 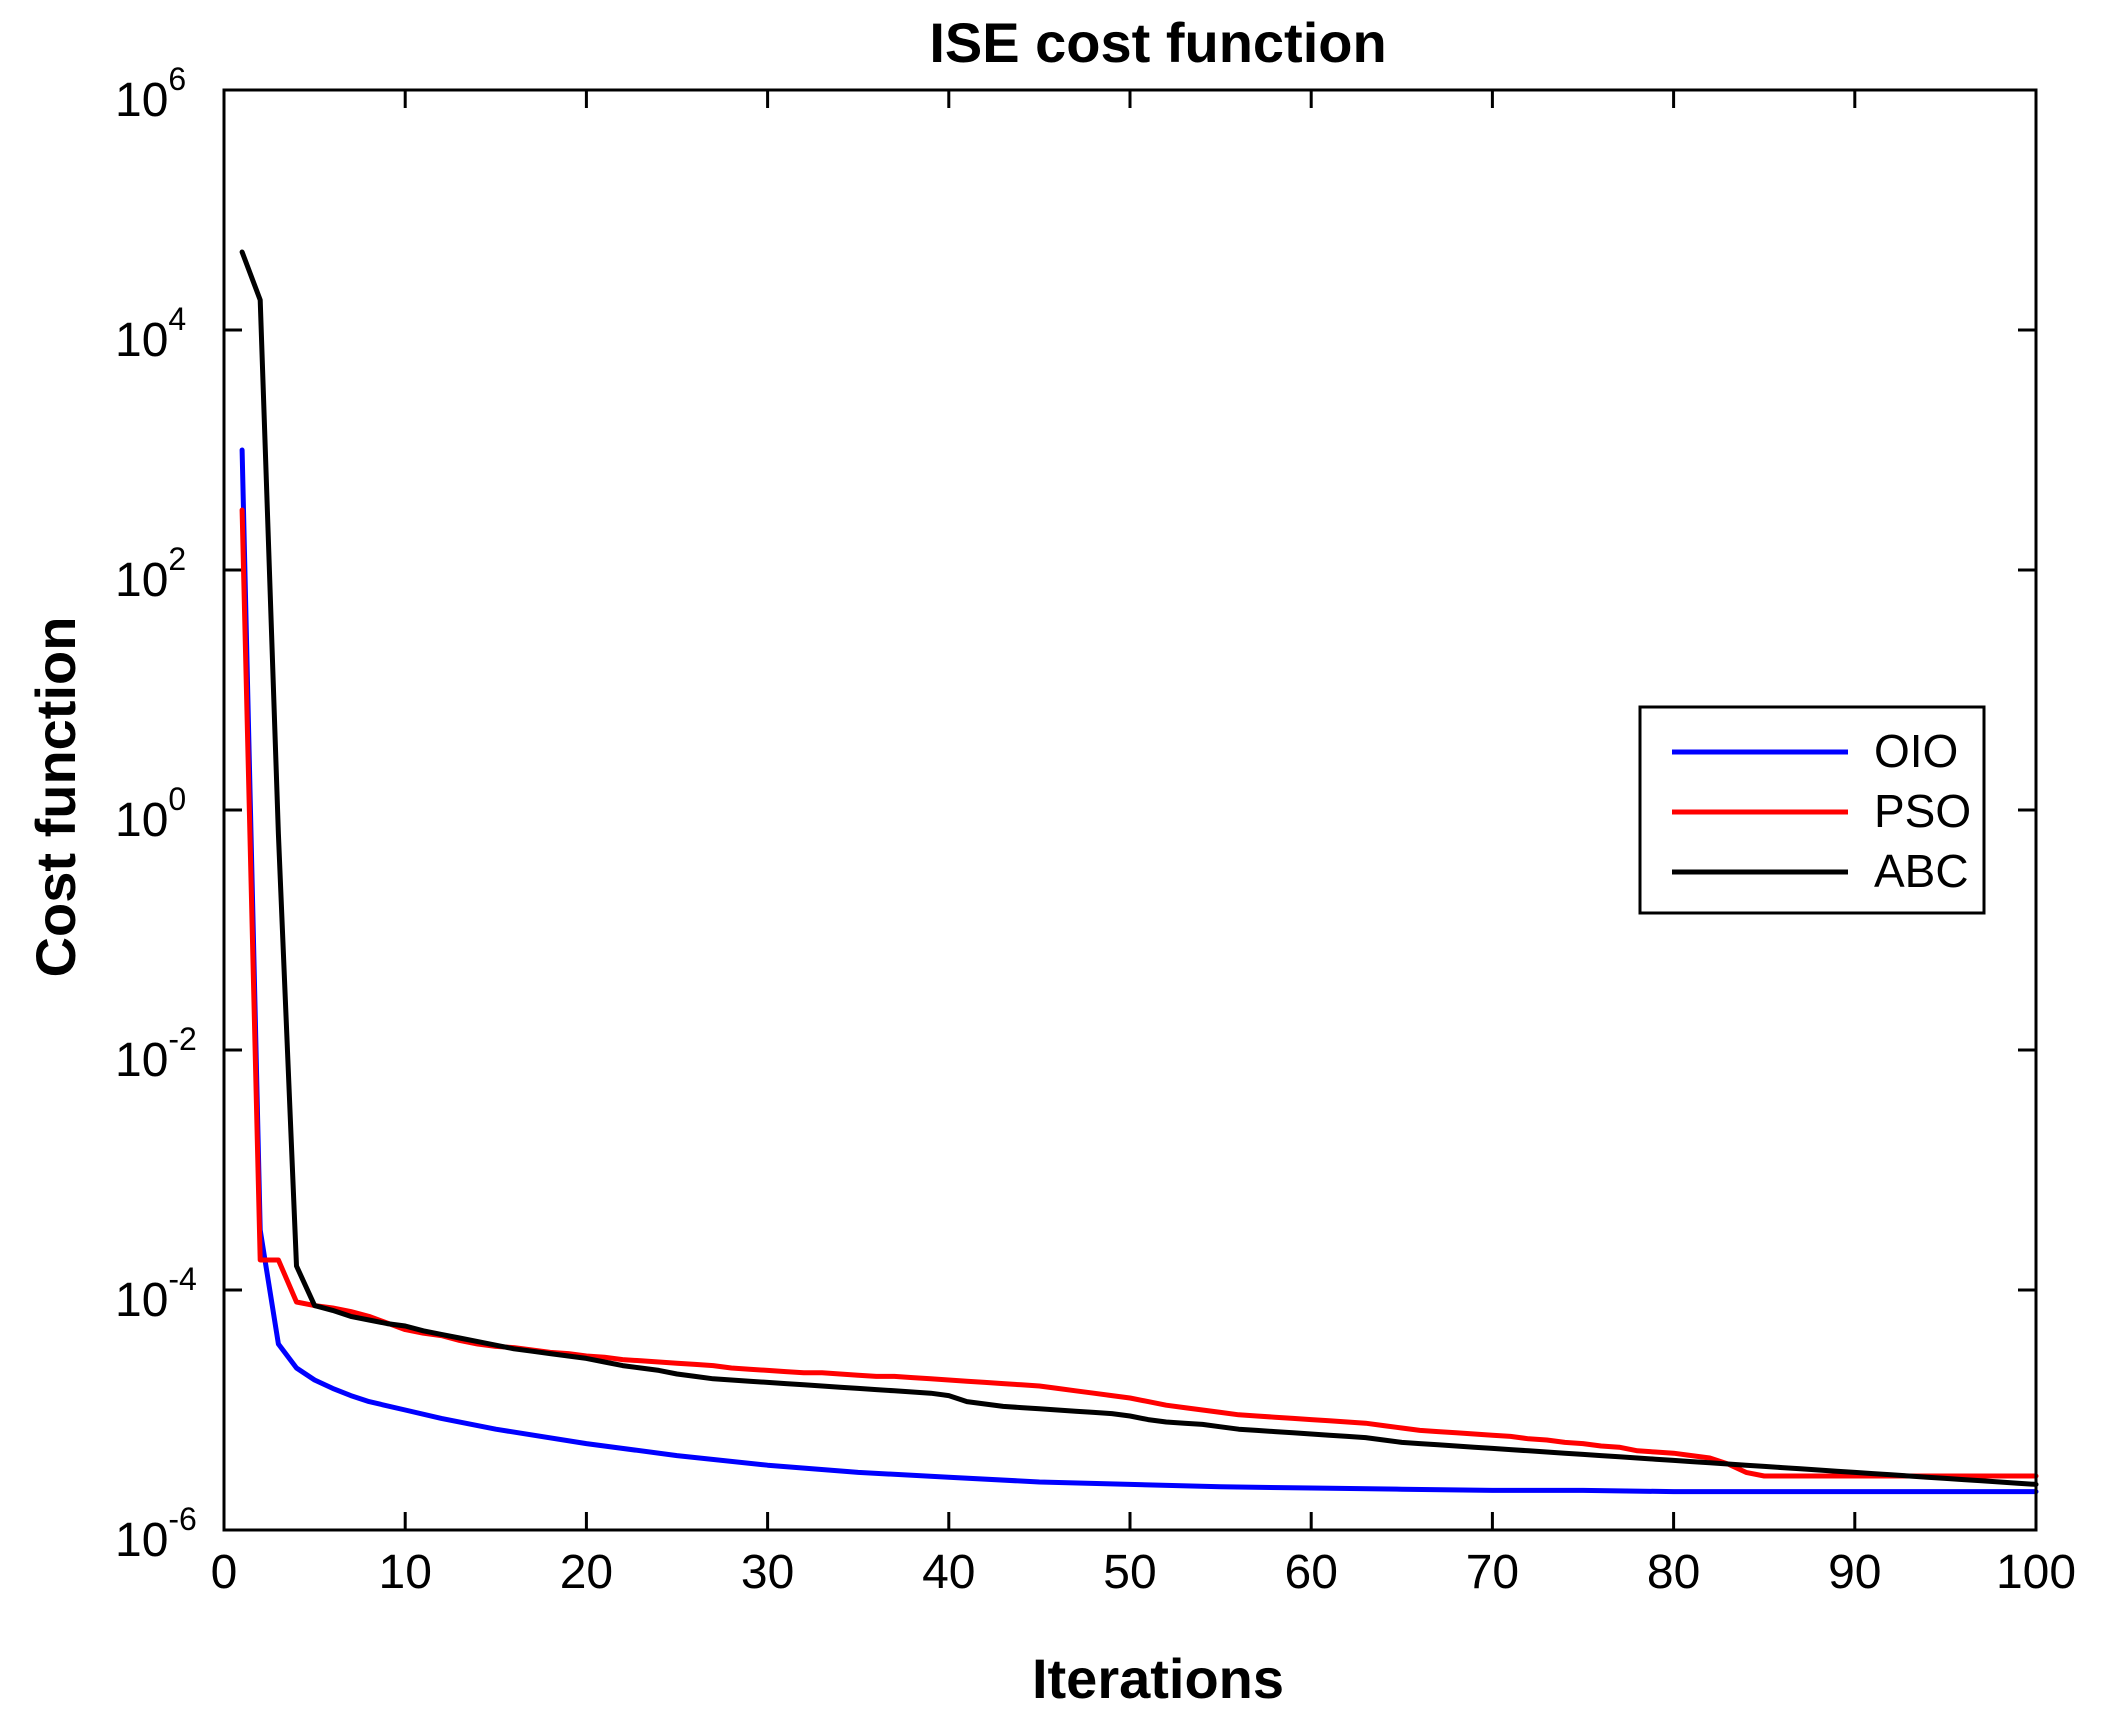 What do you see at coordinates (177, 799) in the screenshot?
I see `y-tick-exponent: 0` at bounding box center [177, 799].